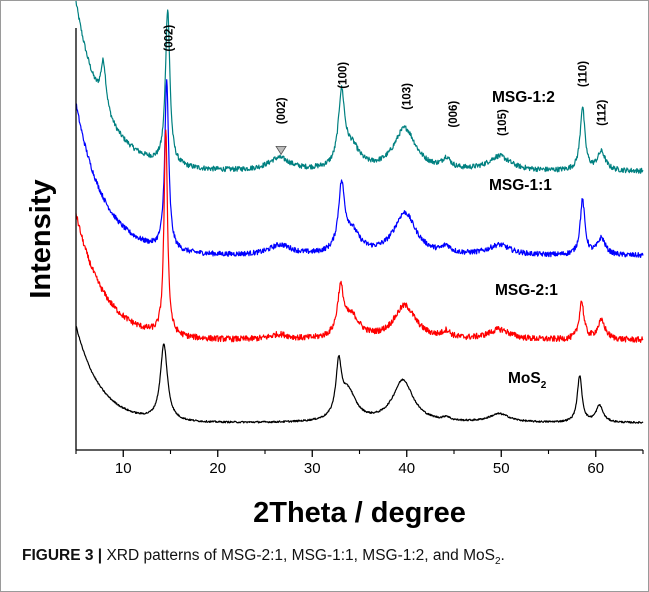  What do you see at coordinates (501, 468) in the screenshot?
I see `x-tick-label: 50` at bounding box center [501, 468].